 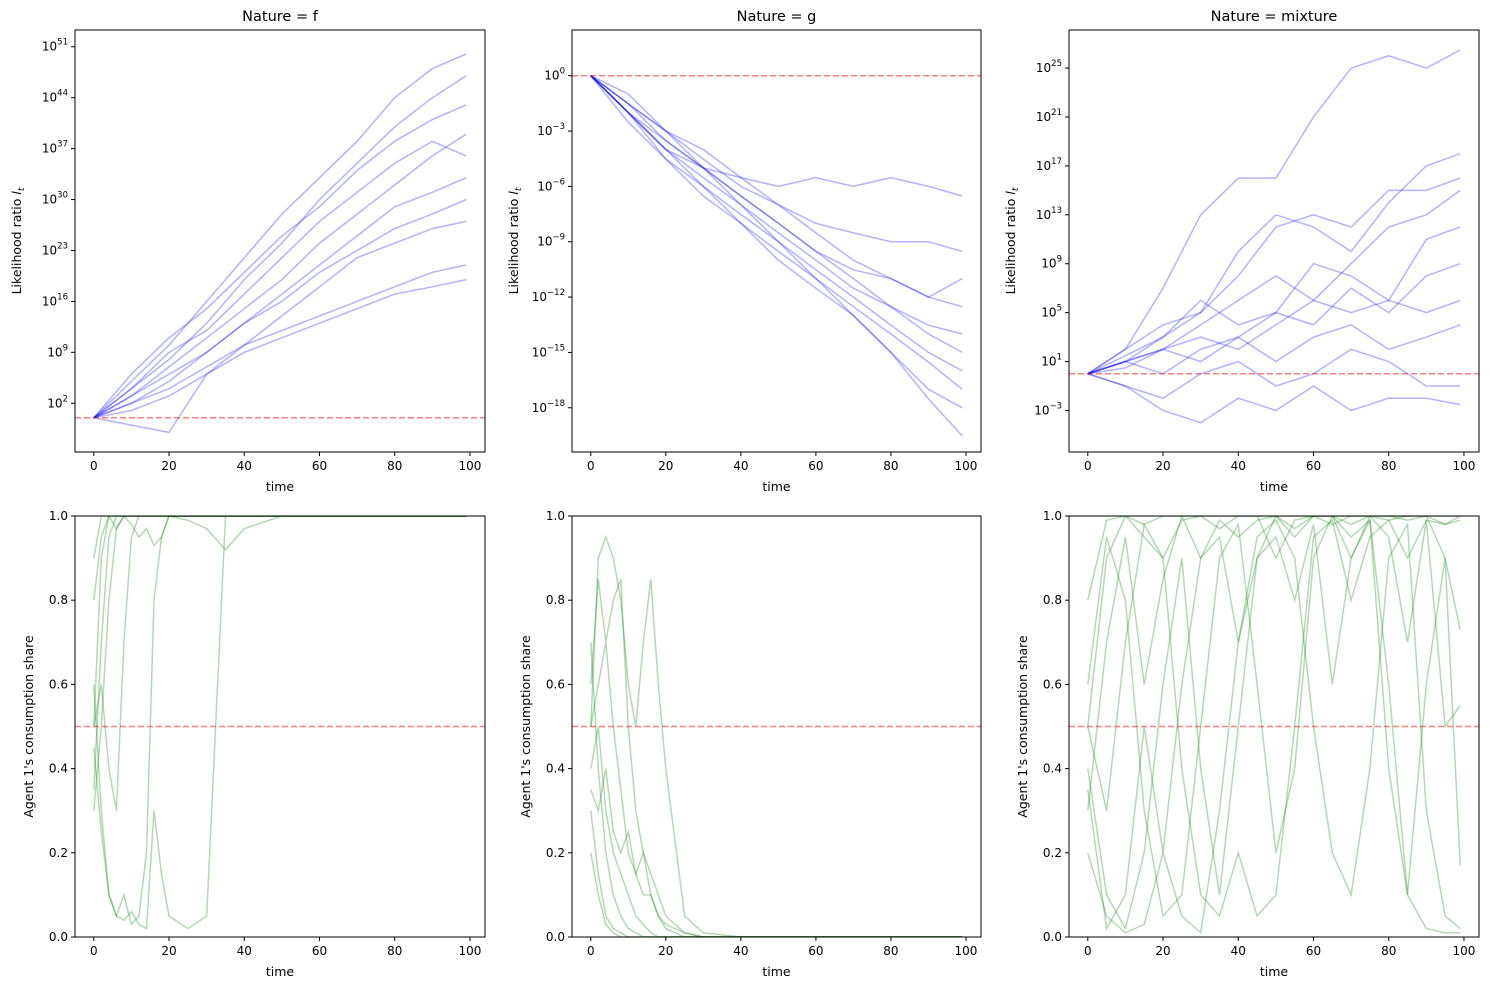 I want to click on y-tick-label: 10⁵, so click(x=1051, y=312).